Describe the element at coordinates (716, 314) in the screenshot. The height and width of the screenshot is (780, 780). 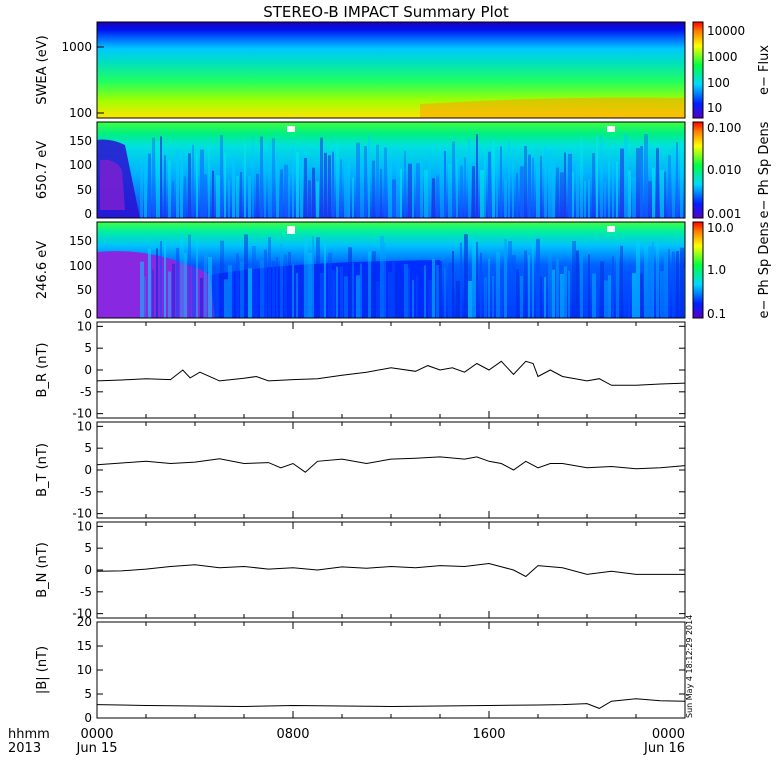
I see `colorbar-tick: 0.1` at that location.